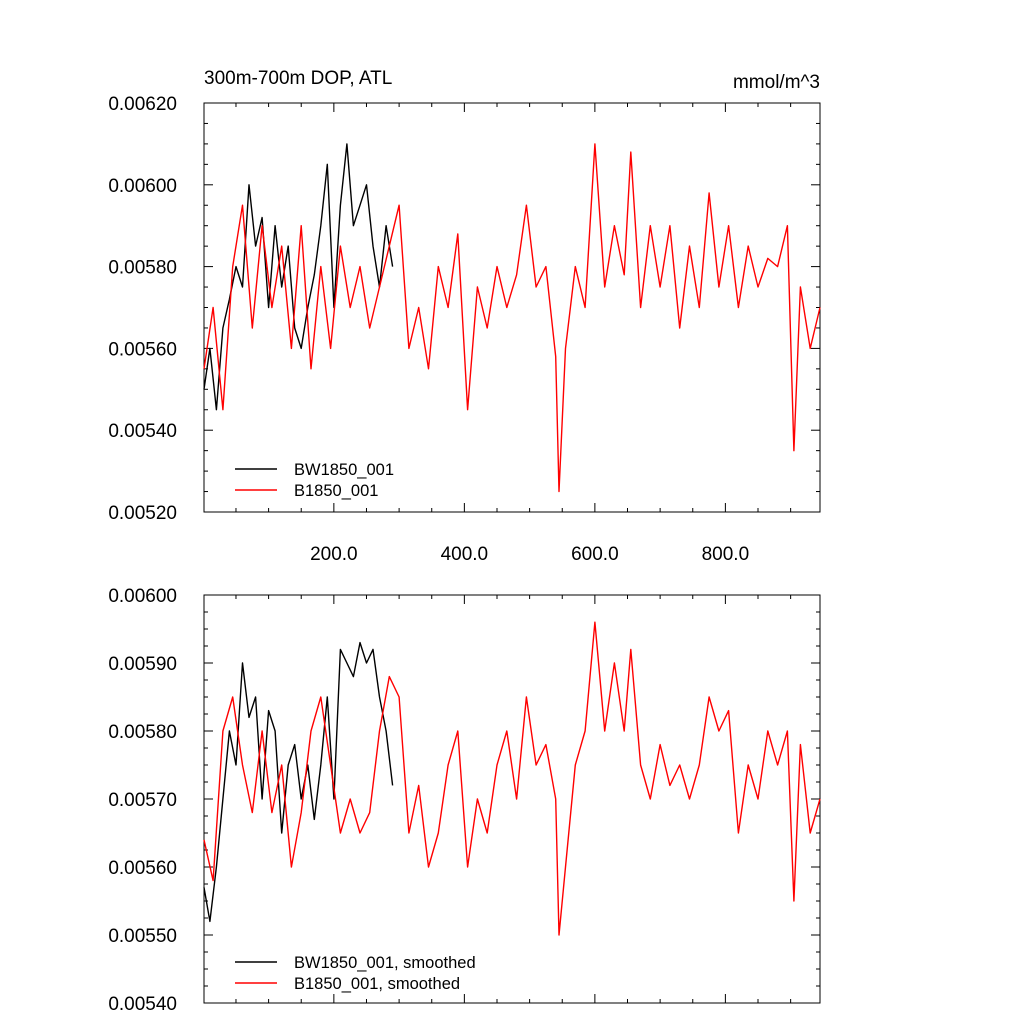  Describe the element at coordinates (336, 491) in the screenshot. I see `legend-label: B1850_001` at that location.